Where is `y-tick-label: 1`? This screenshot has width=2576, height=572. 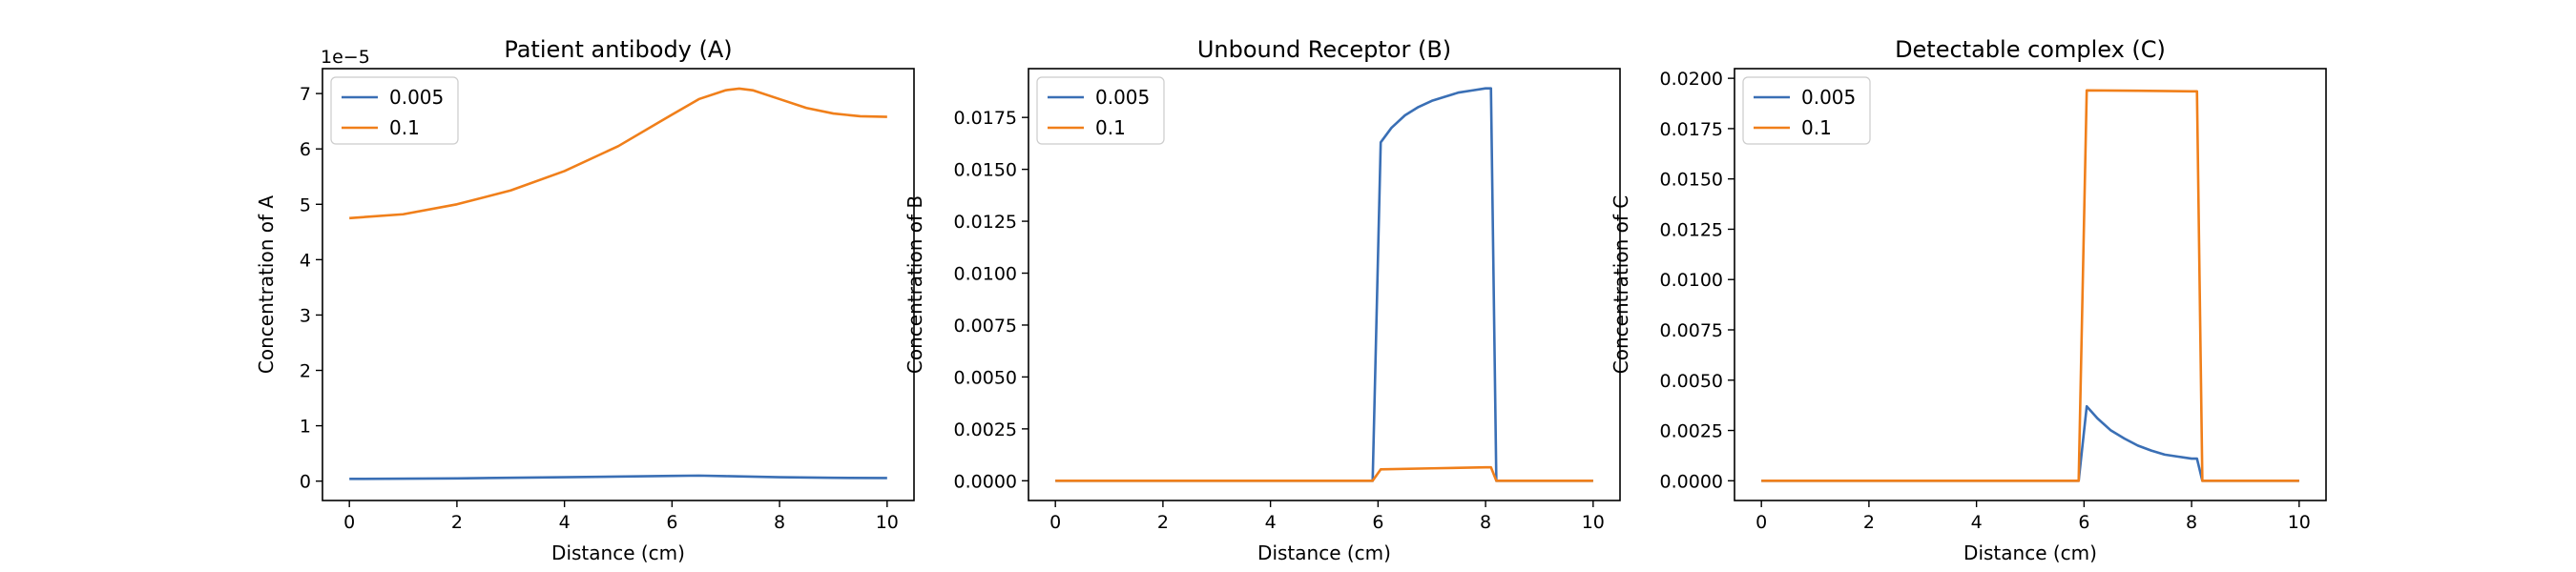
y-tick-label: 1 is located at coordinates (305, 427).